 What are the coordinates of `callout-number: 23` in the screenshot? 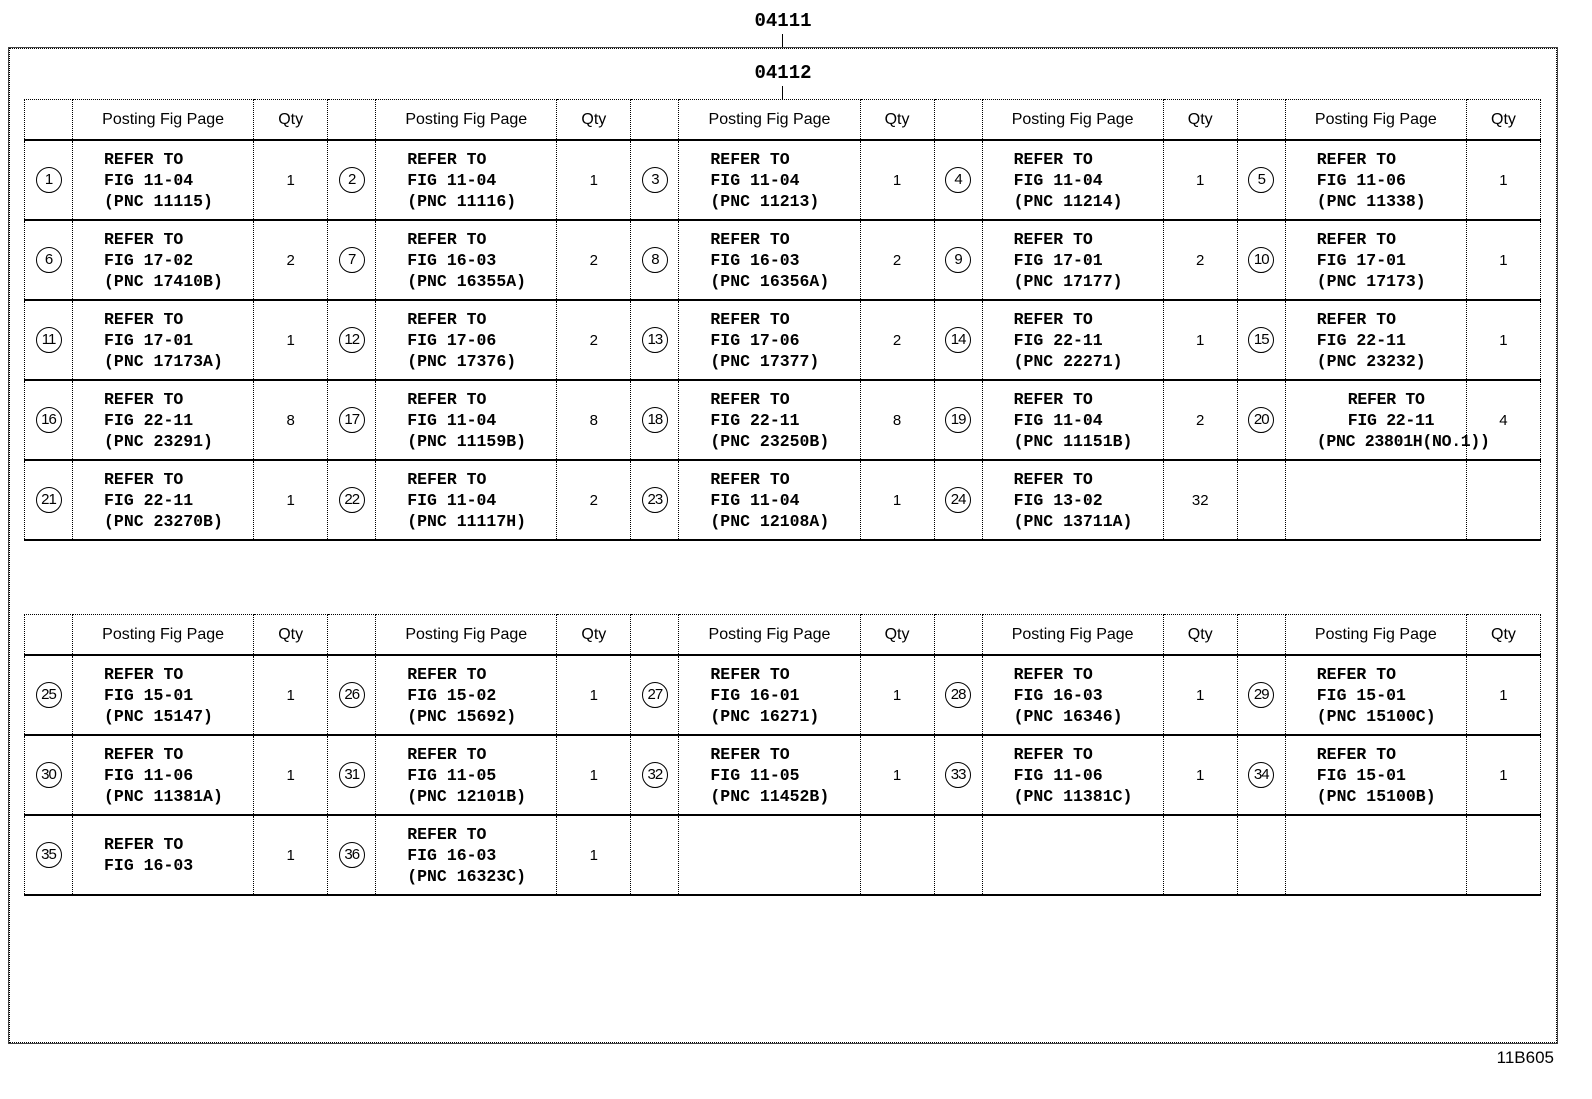 It's located at (654, 500).